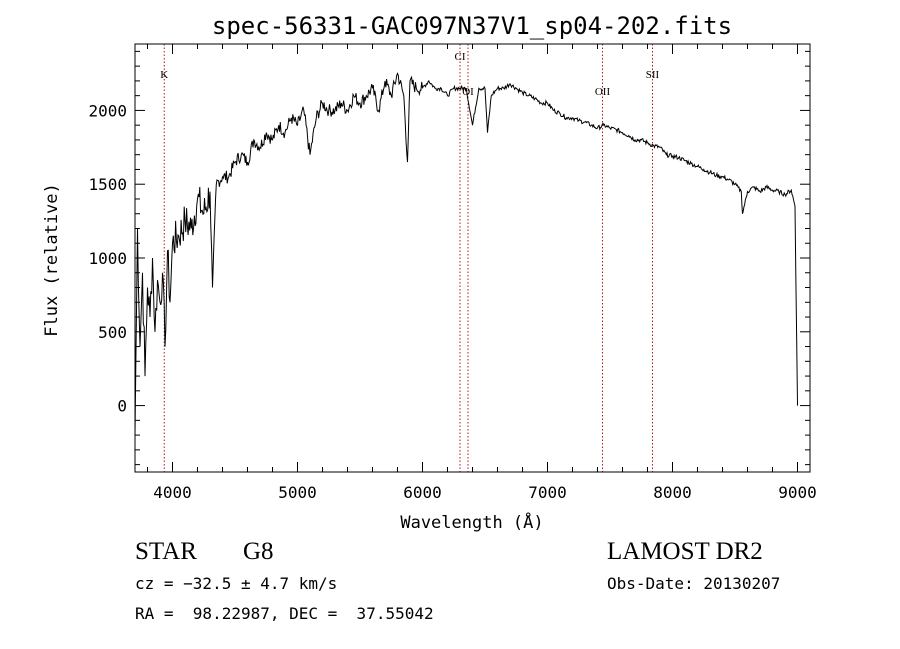 Image resolution: width=900 pixels, height=649 pixels. Describe the element at coordinates (164, 75) in the screenshot. I see `spectral-line-label: K` at that location.